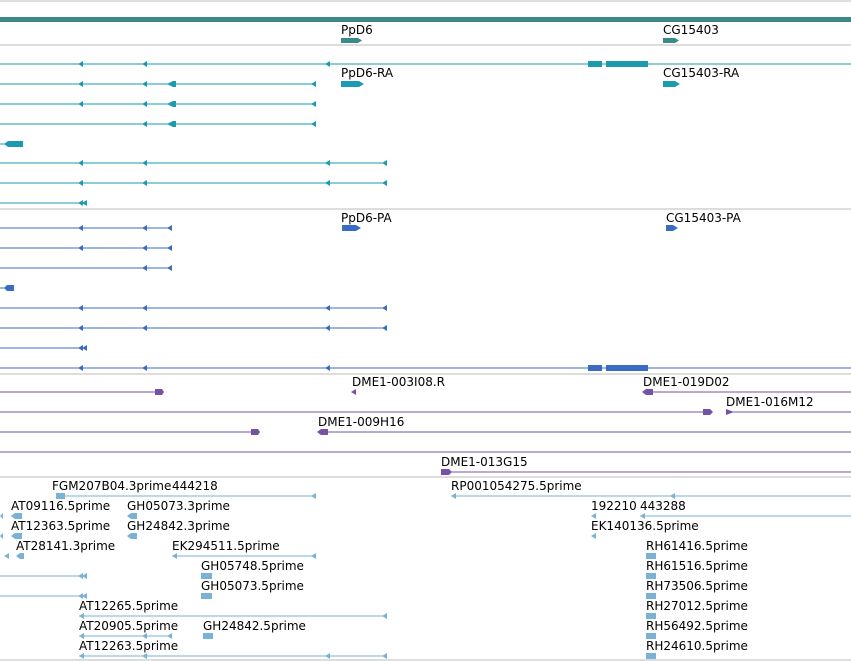 The height and width of the screenshot is (661, 851). What do you see at coordinates (128, 626) in the screenshot?
I see `est-label: AT20905.5prime` at bounding box center [128, 626].